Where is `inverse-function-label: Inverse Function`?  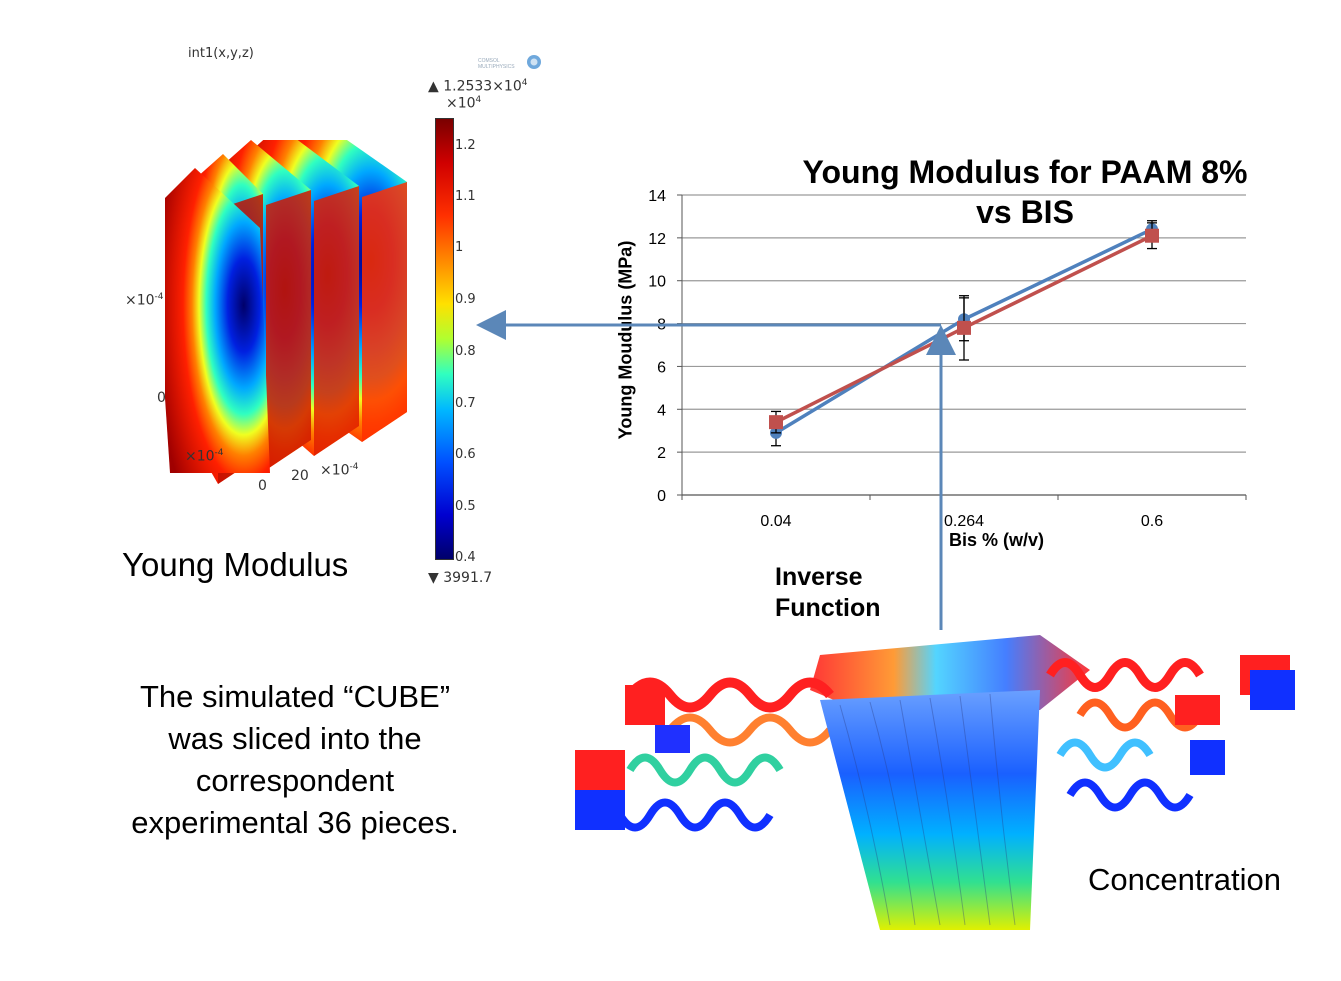
inverse-function-label: Inverse Function is located at coordinates (828, 592).